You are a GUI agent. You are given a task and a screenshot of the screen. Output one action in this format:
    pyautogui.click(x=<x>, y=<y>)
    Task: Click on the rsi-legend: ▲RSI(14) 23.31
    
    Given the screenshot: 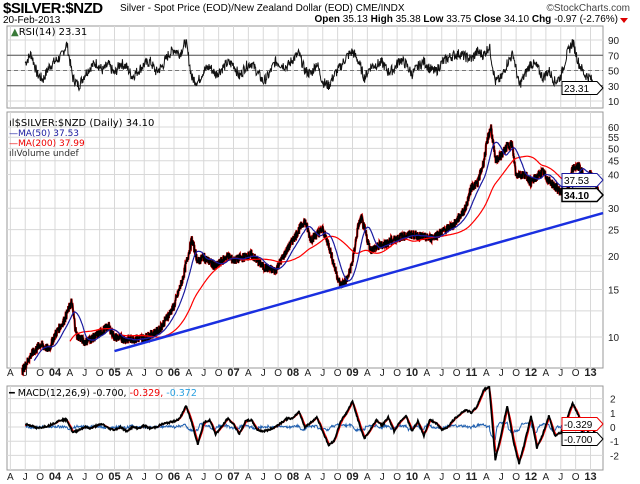 What is the action you would take?
    pyautogui.click(x=49, y=32)
    